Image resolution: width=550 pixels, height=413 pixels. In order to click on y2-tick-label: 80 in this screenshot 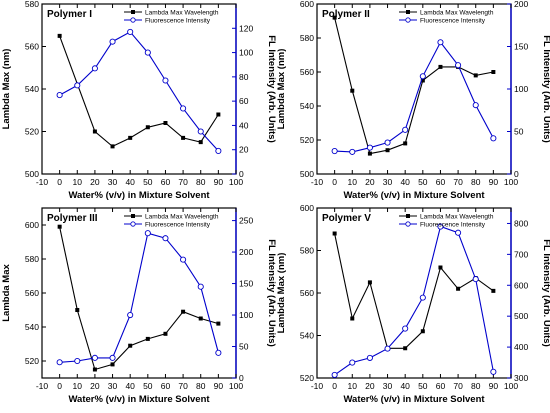, I will do `click(244, 77)`.